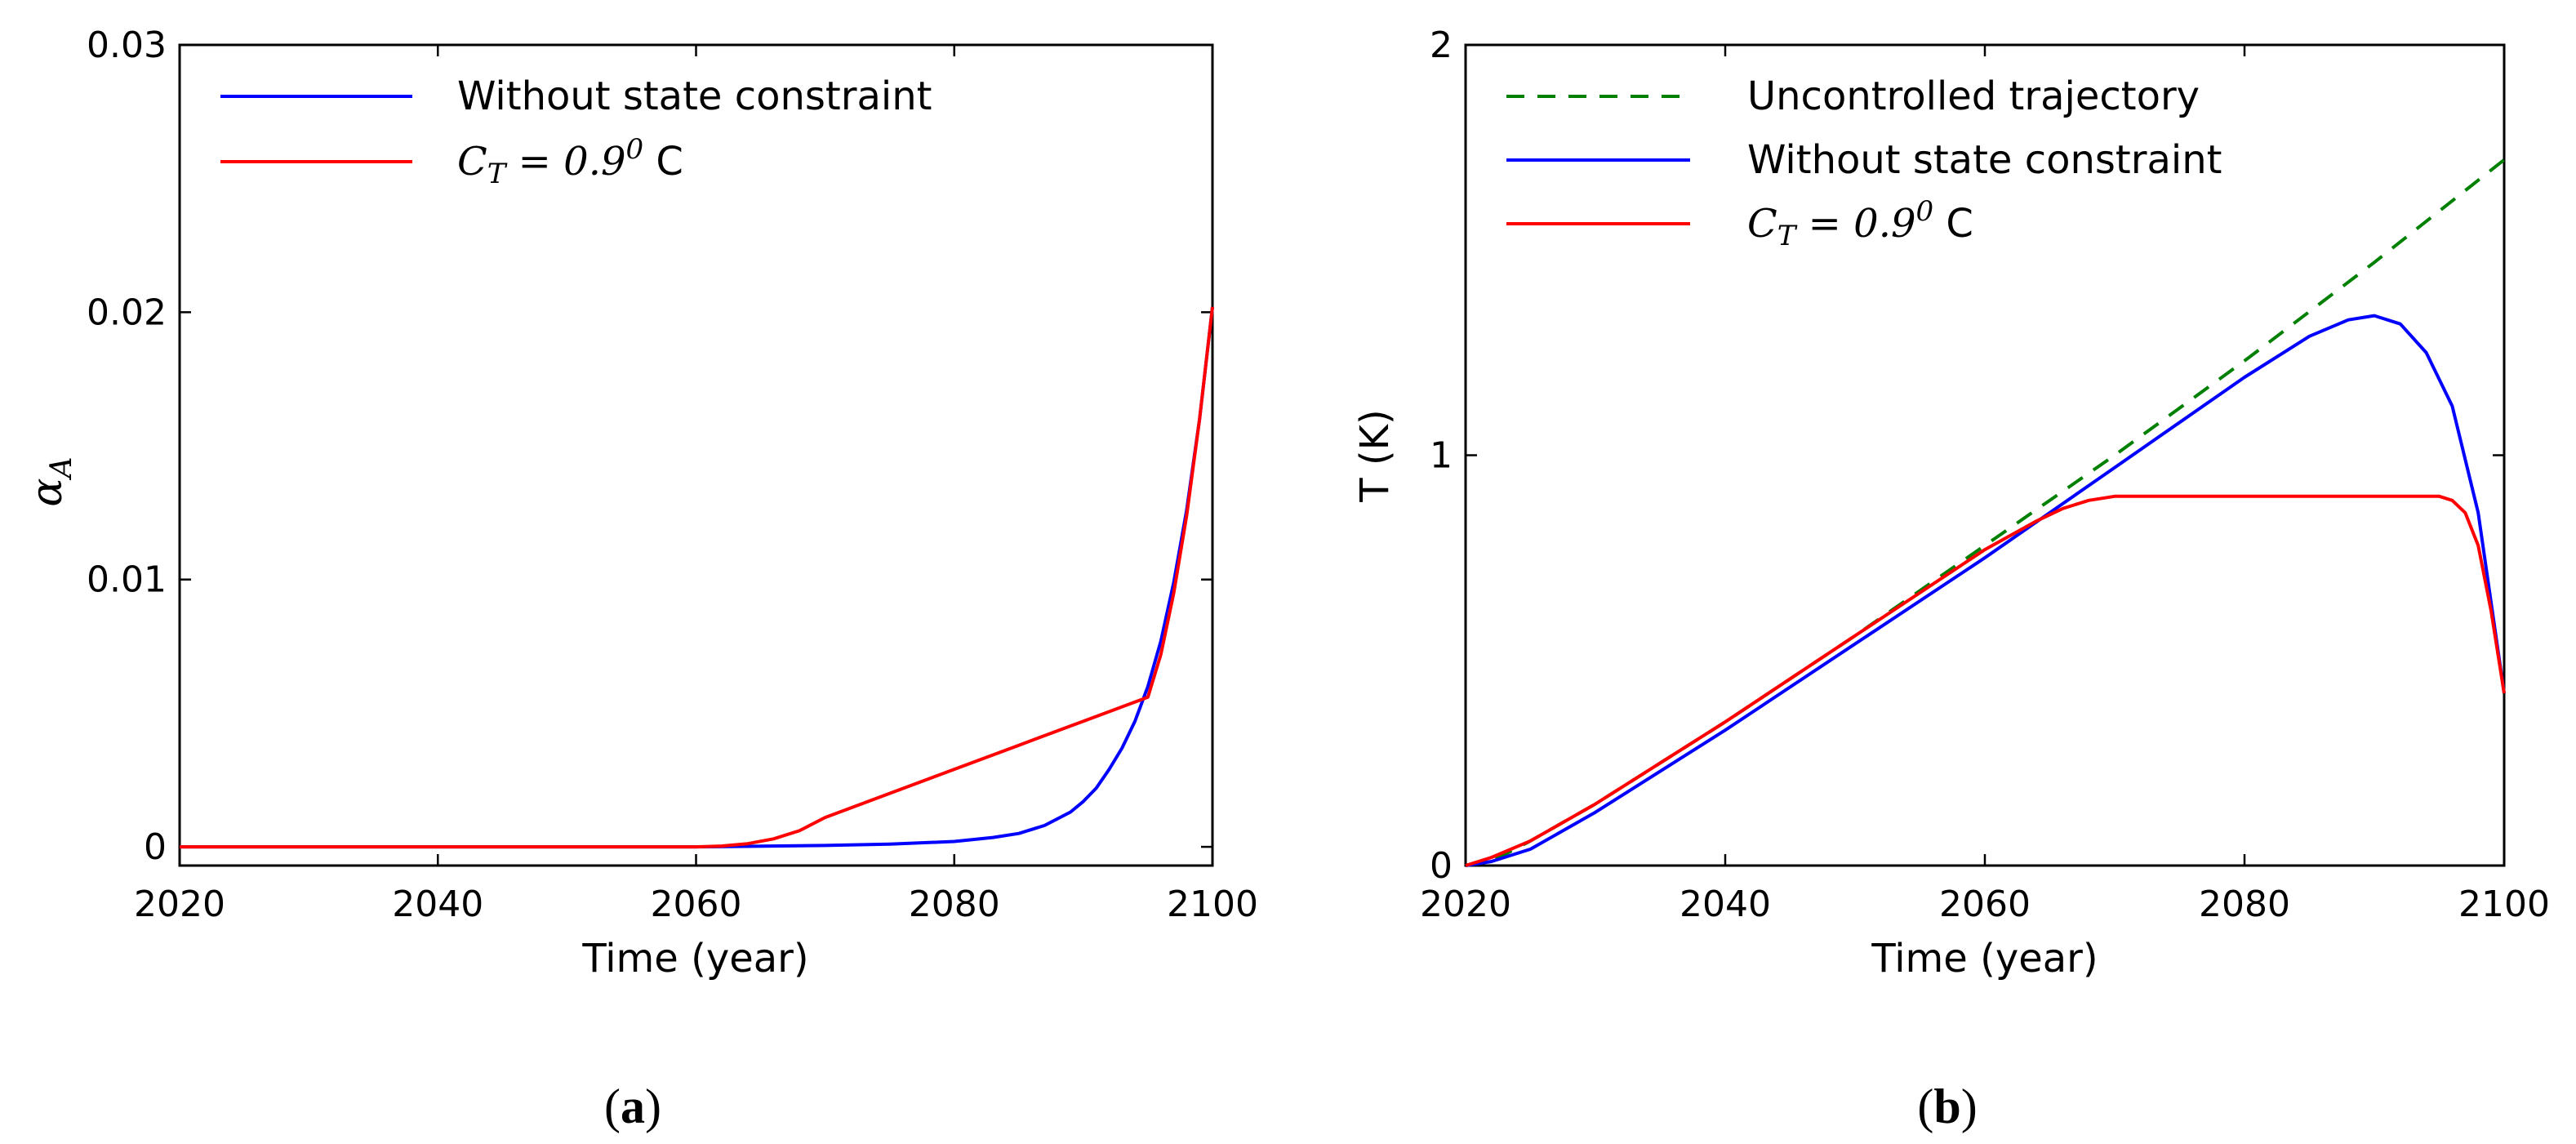 The height and width of the screenshot is (1144, 2576). I want to click on a-xlabel: Time (year), so click(695, 959).